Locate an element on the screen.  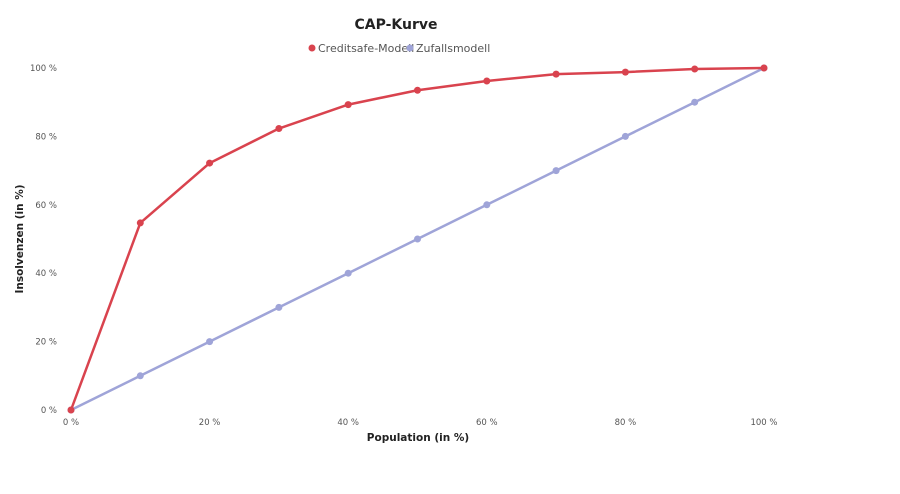
legend-label-1: Zufallsmodell is located at coordinates (453, 48).